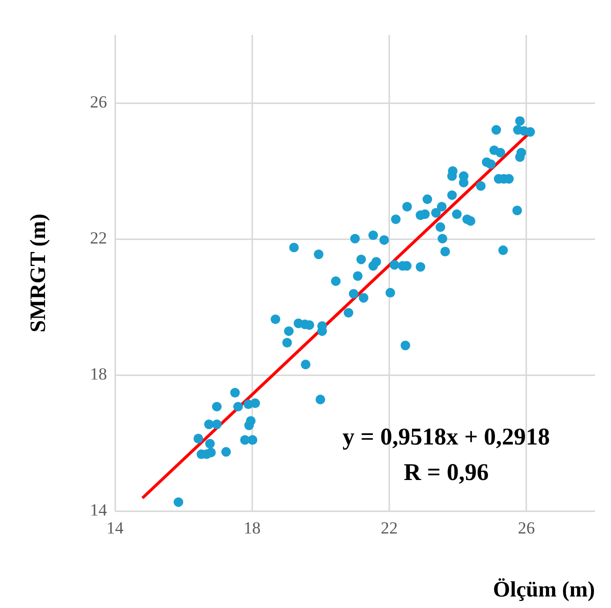 This screenshot has height=608, width=611. I want to click on y-tick-label: 26, so click(98, 102).